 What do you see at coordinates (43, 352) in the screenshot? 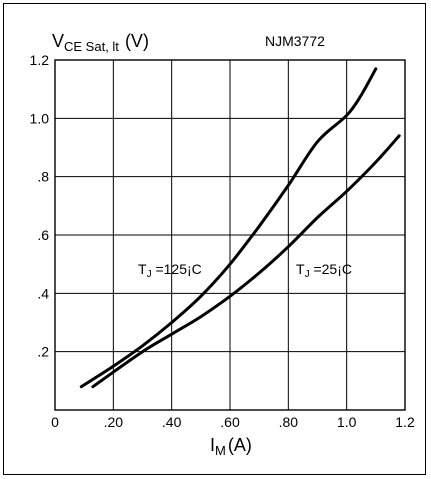
I see `y-tick-label: .2` at bounding box center [43, 352].